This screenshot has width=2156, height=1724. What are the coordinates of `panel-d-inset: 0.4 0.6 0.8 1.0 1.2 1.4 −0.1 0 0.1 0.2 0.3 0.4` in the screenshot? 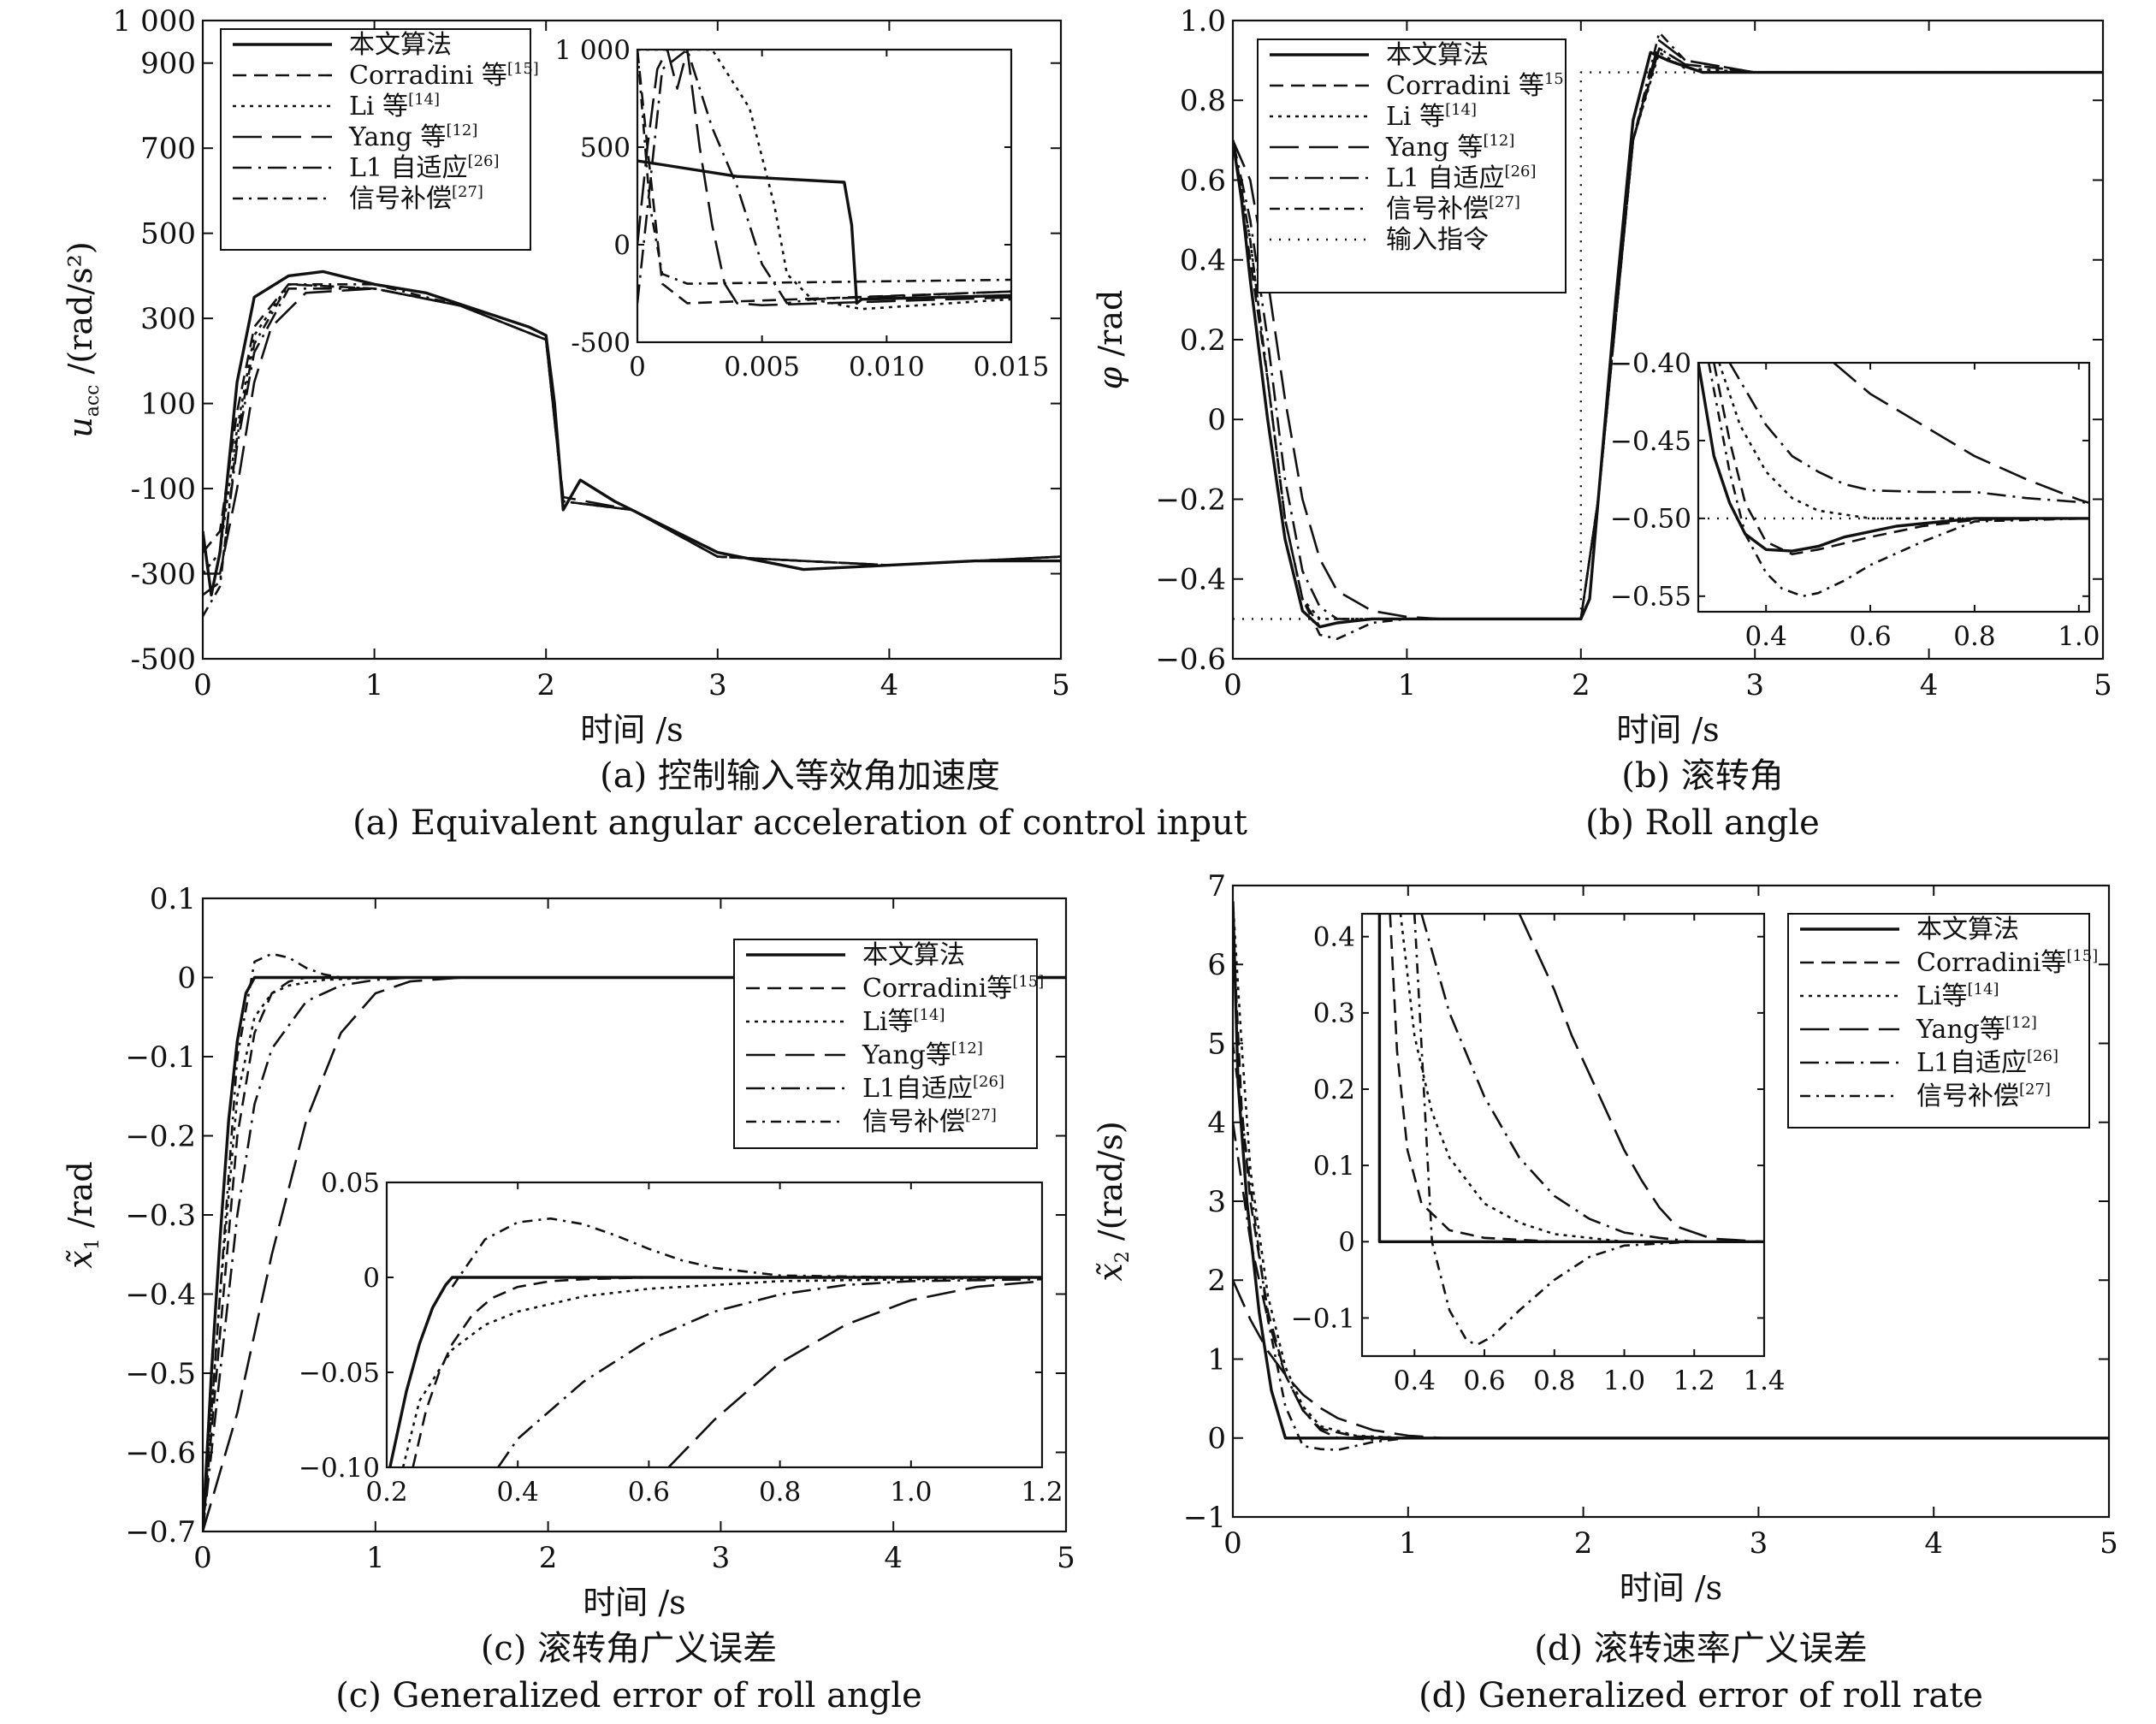 It's located at (1538, 1154).